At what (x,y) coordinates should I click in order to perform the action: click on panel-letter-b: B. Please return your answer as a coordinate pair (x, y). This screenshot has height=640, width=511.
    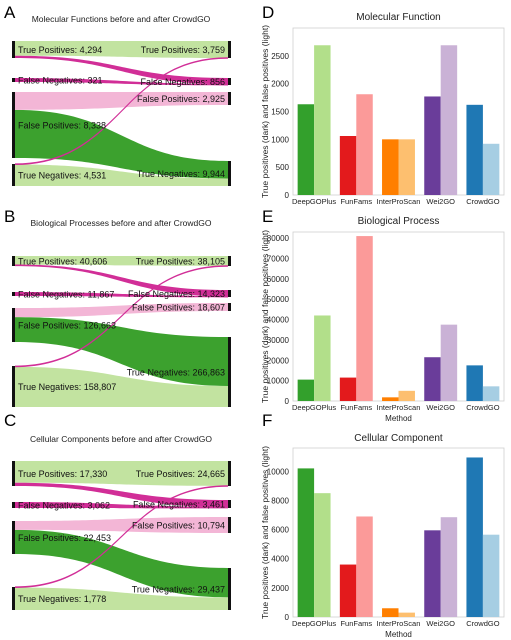
    Looking at the image, I should click on (9, 216).